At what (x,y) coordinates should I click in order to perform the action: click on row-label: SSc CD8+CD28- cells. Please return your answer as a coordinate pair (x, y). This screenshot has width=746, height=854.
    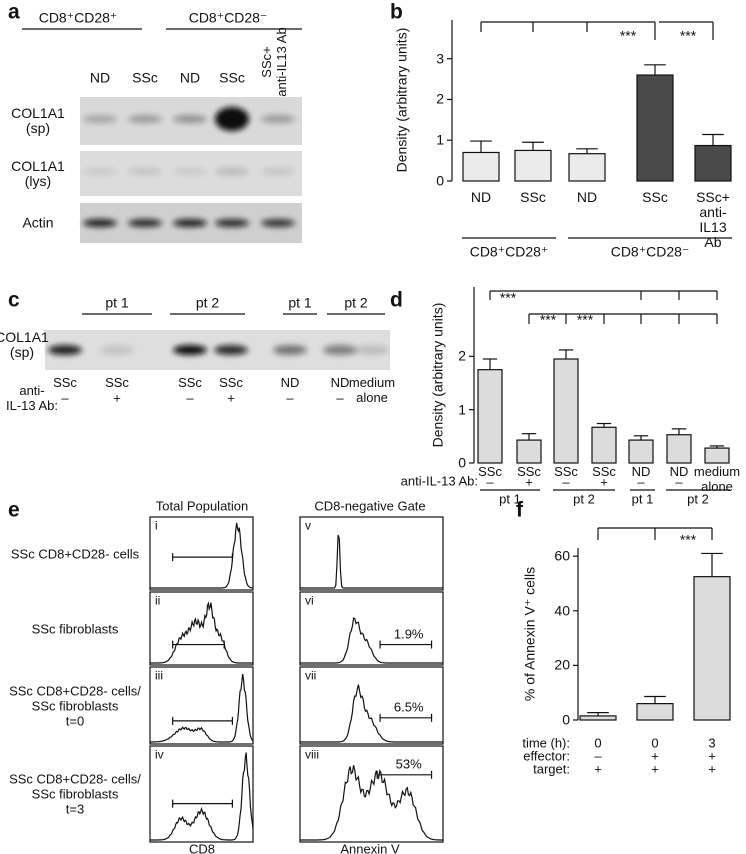
    Looking at the image, I should click on (75, 553).